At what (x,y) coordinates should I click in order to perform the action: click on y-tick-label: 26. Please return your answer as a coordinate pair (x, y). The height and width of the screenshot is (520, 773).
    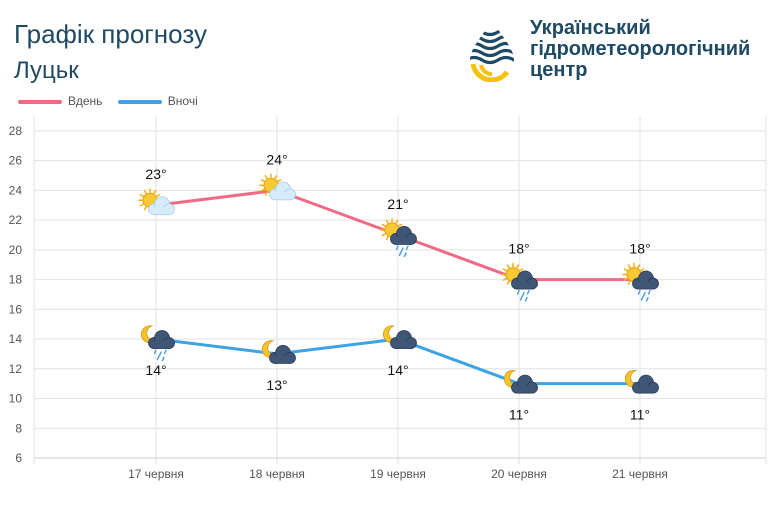
    Looking at the image, I should click on (16, 161).